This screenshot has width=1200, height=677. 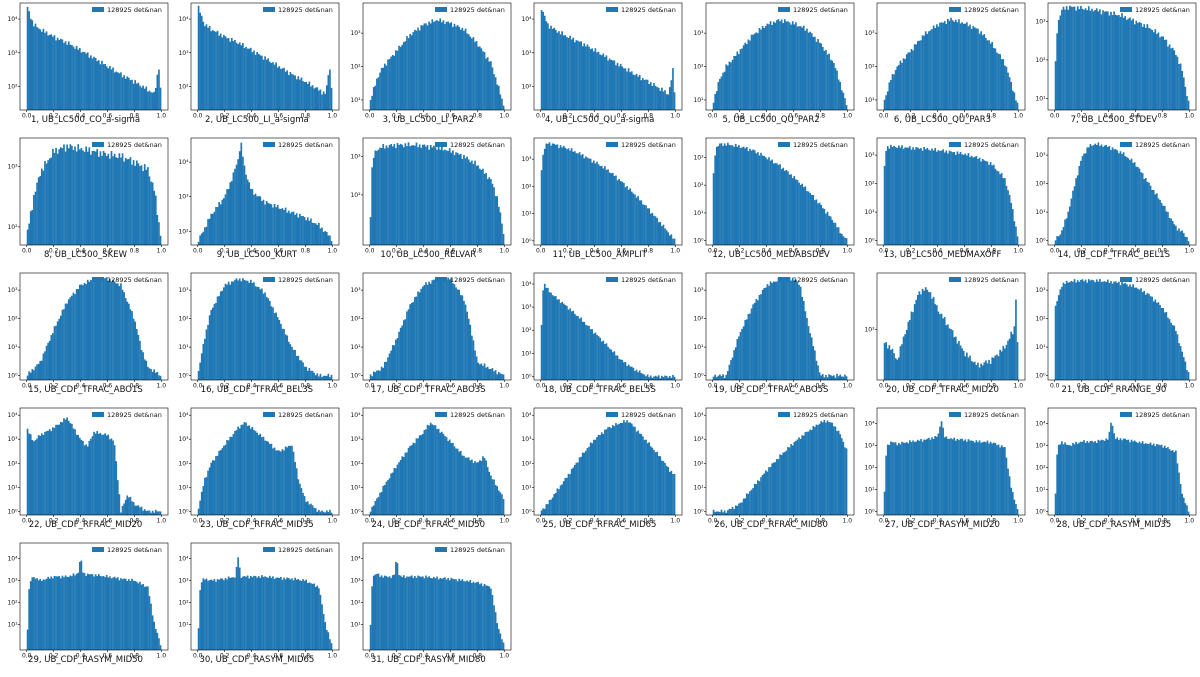 I want to click on x-tick-label: 0.0, so click(x=884, y=251).